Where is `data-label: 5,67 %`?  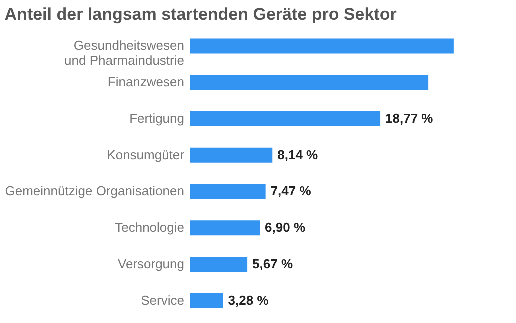 data-label: 5,67 % is located at coordinates (273, 264).